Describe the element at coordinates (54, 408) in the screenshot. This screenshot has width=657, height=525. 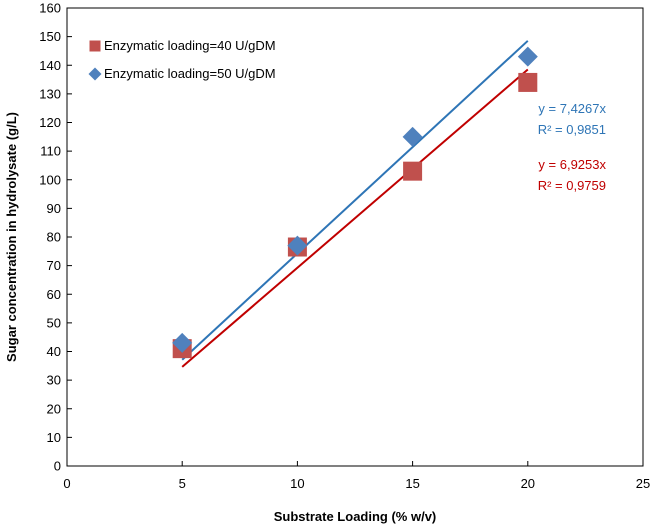
I see `y-tick-label: 20` at that location.